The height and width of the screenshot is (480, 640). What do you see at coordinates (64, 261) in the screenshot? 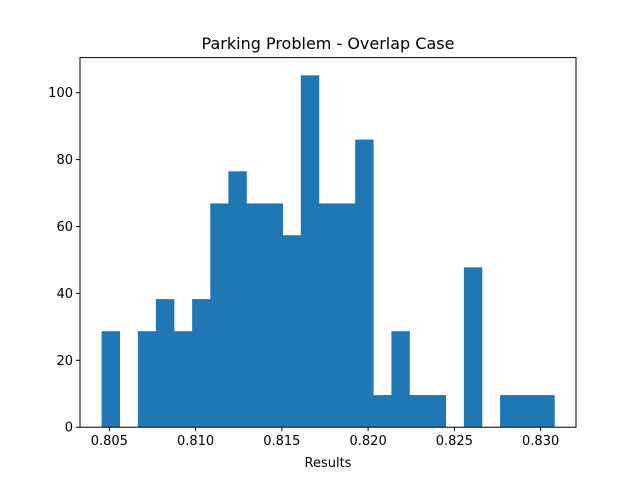
I see `y-axis-ticks: 0 20 40 60 80 100` at bounding box center [64, 261].